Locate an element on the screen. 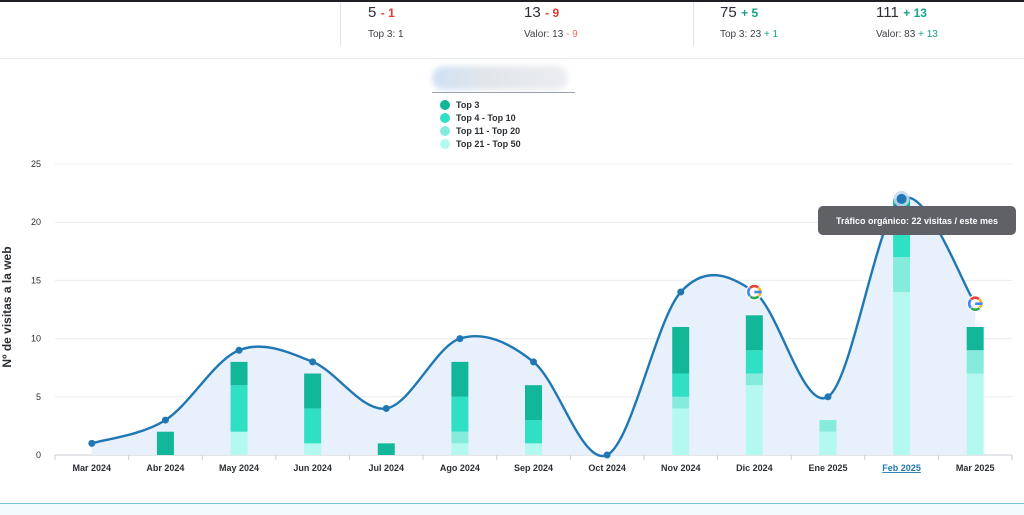 This screenshot has width=1024, height=515. stat-sub-delta: + 13 is located at coordinates (928, 34).